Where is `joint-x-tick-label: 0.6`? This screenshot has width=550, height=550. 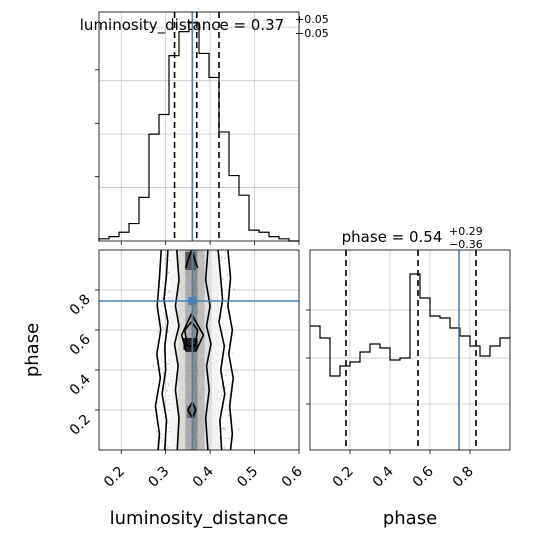
joint-x-tick-label: 0.6 is located at coordinates (292, 476).